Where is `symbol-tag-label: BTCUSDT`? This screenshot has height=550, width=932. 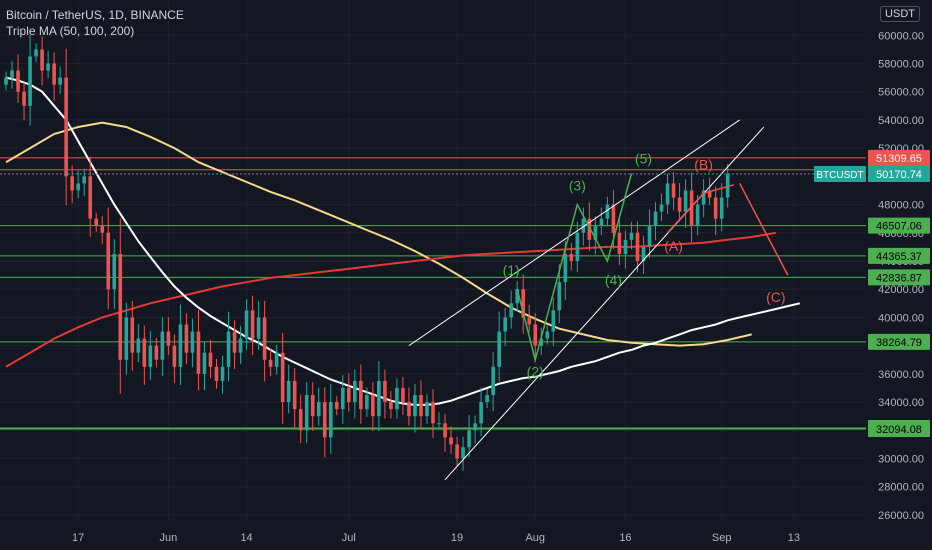 symbol-tag-label: BTCUSDT is located at coordinates (839, 175).